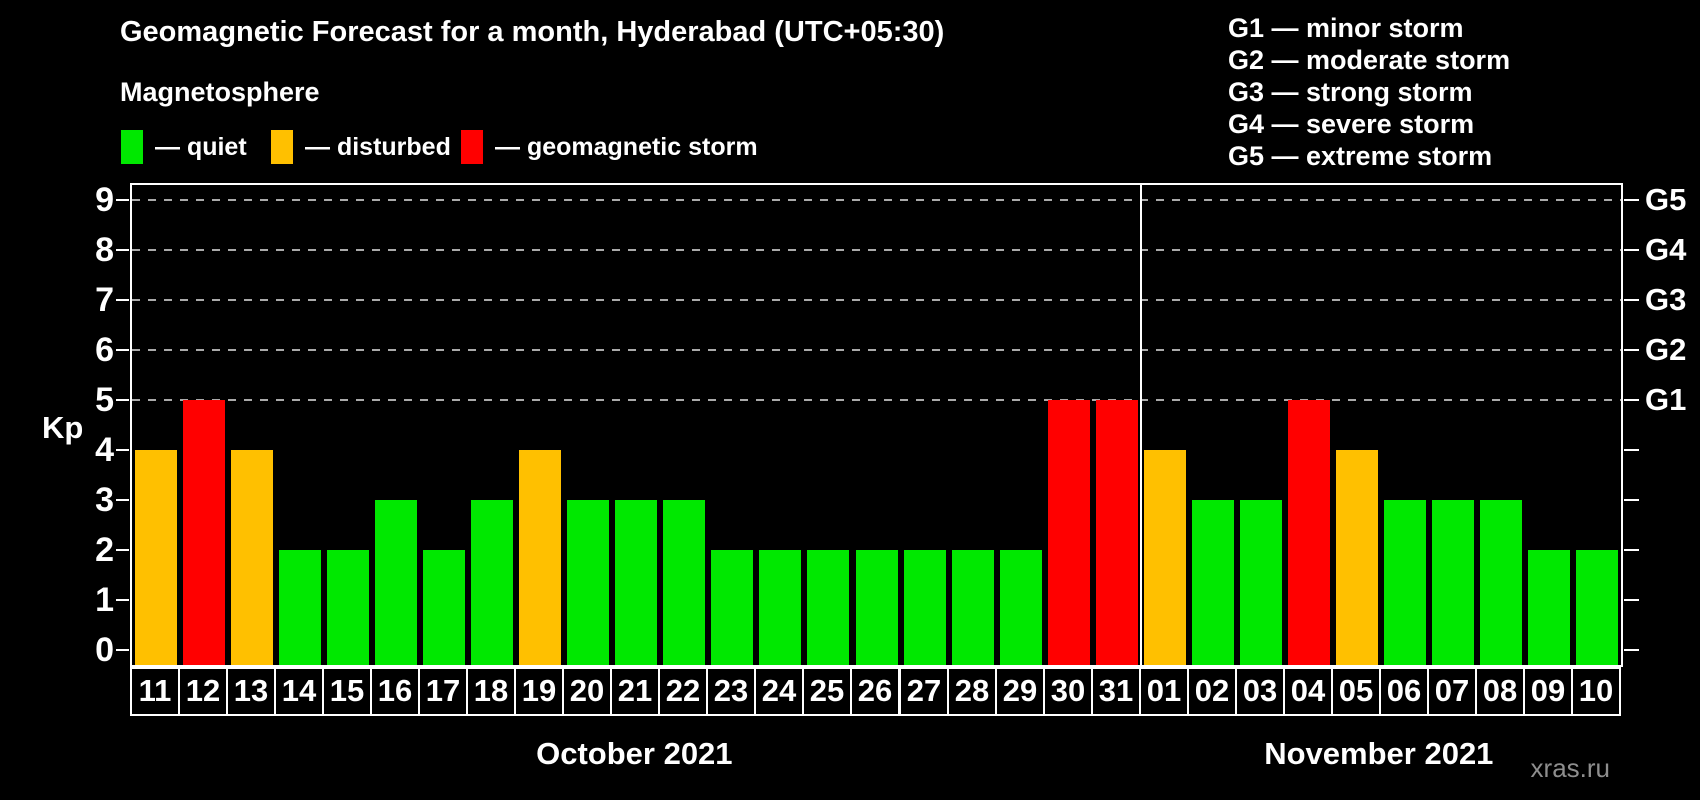  What do you see at coordinates (132, 147) in the screenshot?
I see `quiet-color-swatch` at bounding box center [132, 147].